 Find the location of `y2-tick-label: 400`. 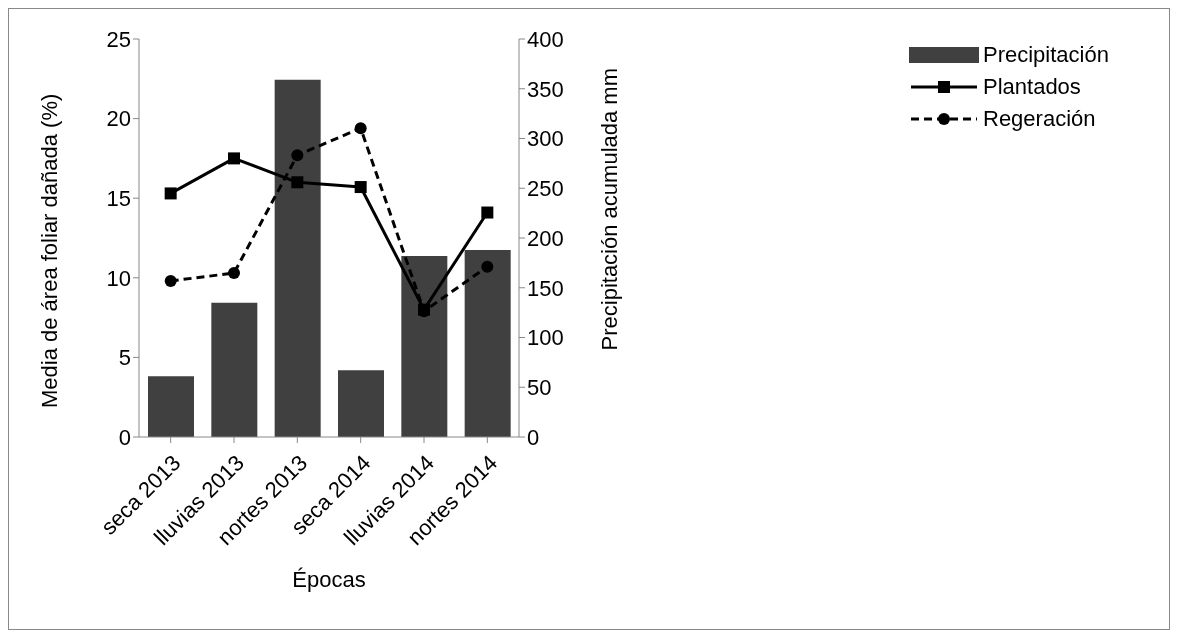

y2-tick-label: 400 is located at coordinates (545, 39).